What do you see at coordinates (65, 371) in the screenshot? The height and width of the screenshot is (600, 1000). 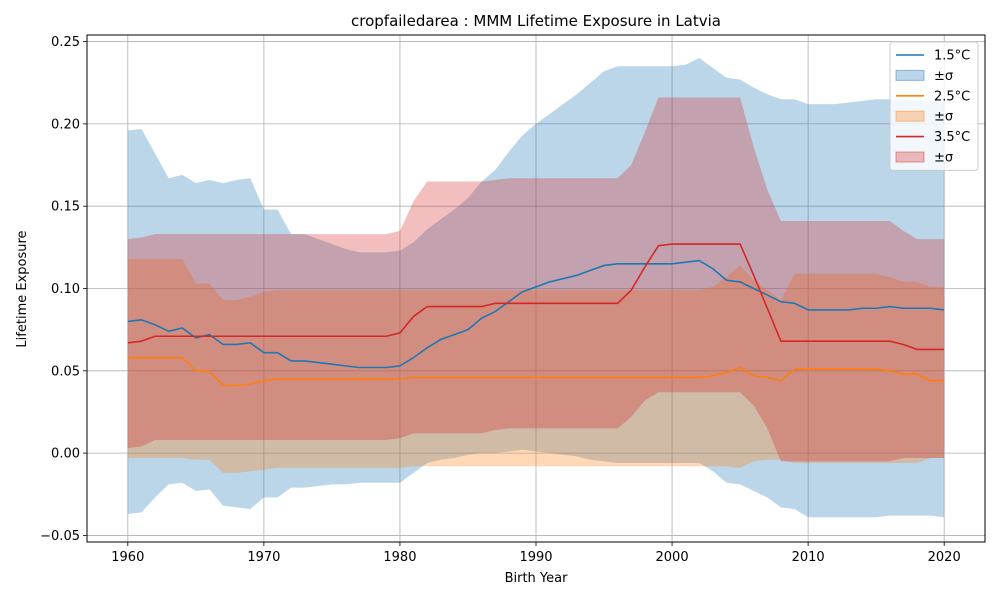 I see `y-tick-label: 0.05` at bounding box center [65, 371].